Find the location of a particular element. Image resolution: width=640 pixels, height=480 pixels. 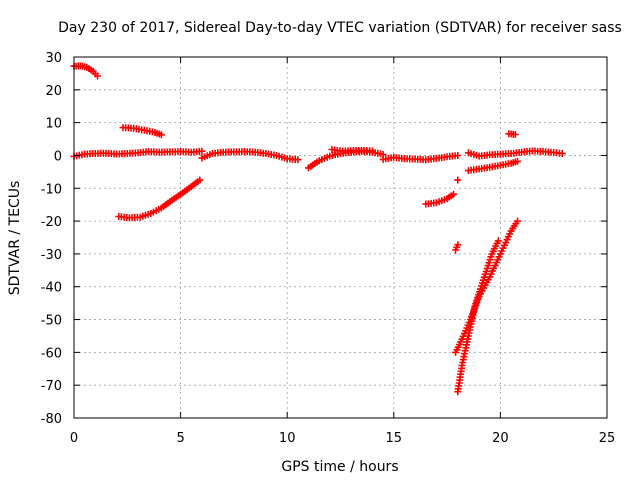

y-tick-label: 20 is located at coordinates (53, 91).